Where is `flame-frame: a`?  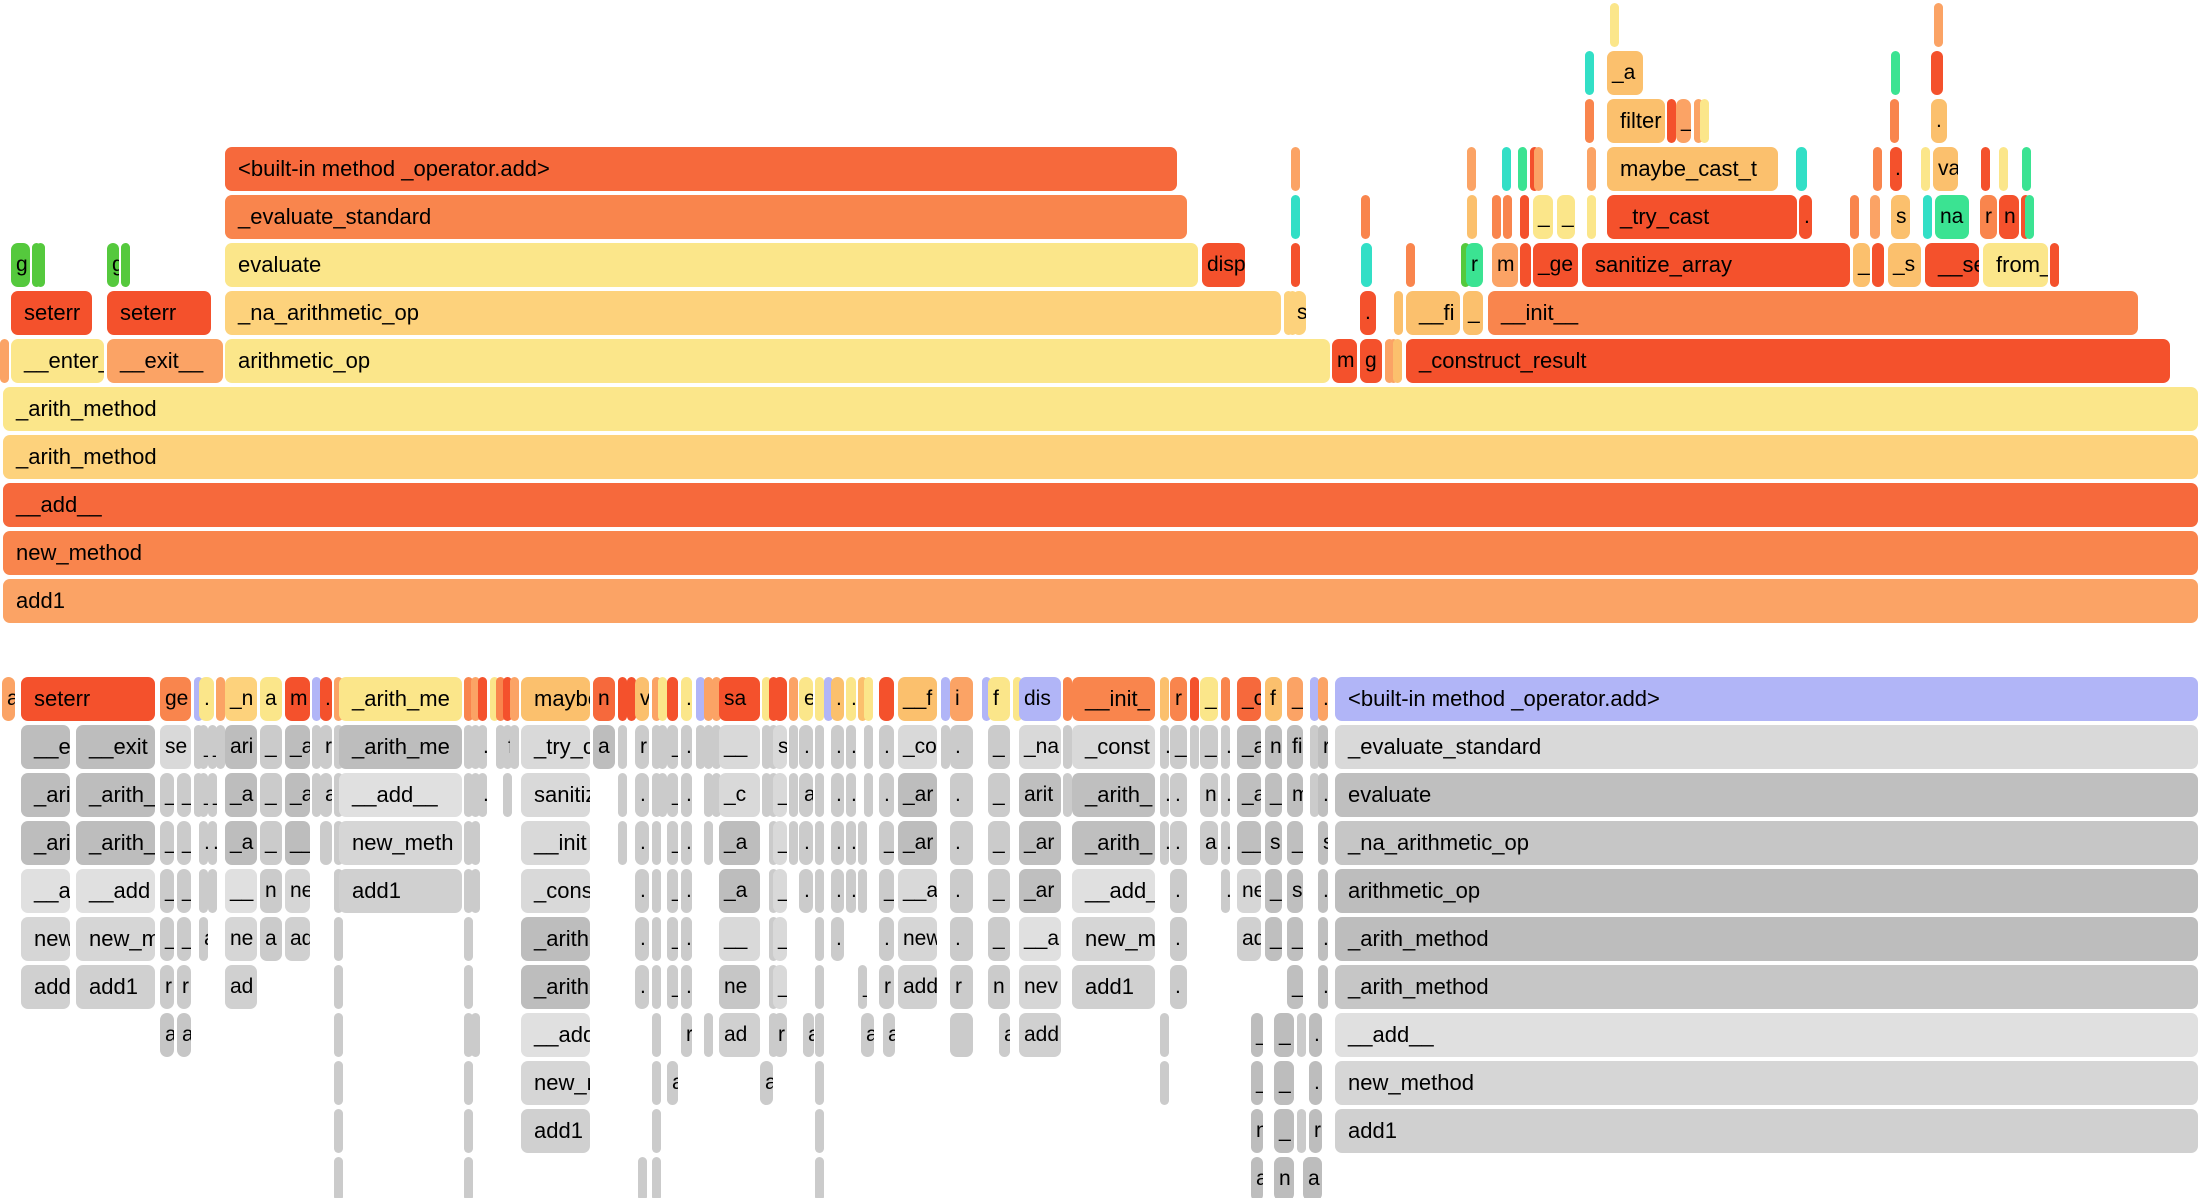
flame-frame: a is located at coordinates (271, 939).